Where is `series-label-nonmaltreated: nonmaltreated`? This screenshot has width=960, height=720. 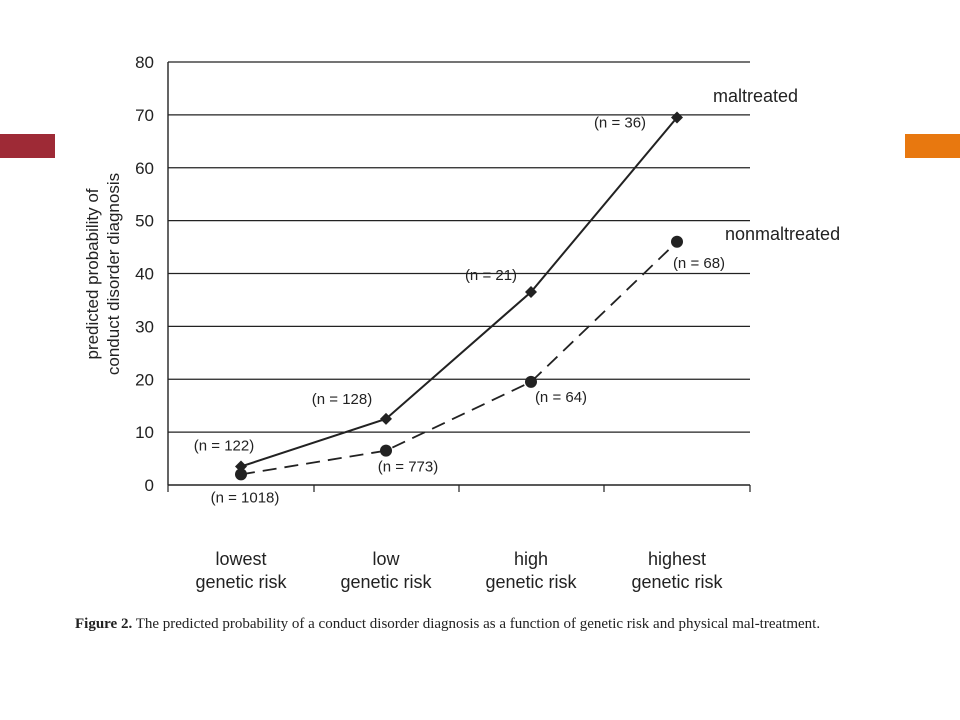 series-label-nonmaltreated: nonmaltreated is located at coordinates (782, 234).